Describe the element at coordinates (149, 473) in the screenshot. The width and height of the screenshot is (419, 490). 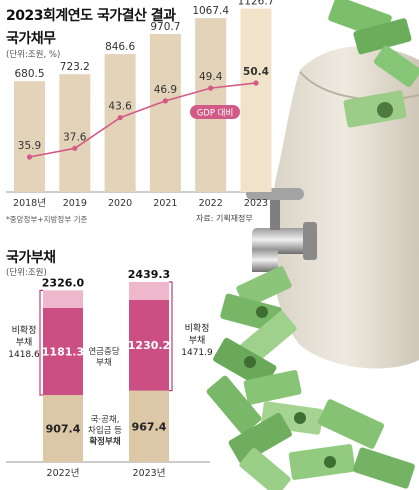
I see `liab-x-tick-1: 2023년` at that location.